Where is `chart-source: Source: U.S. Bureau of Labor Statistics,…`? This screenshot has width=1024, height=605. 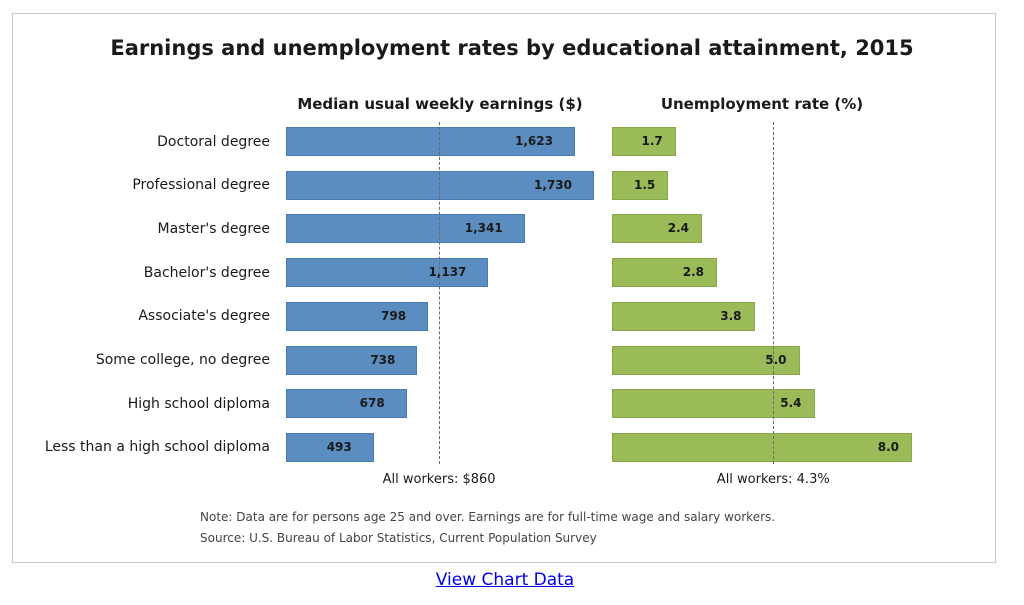 chart-source: Source: U.S. Bureau of Labor Statistics,… is located at coordinates (398, 538).